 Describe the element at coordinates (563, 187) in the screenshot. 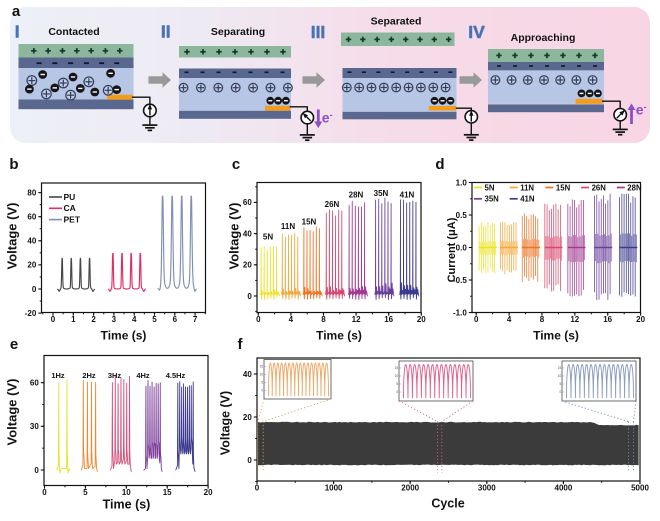

I see `svg-text: 15N` at that location.